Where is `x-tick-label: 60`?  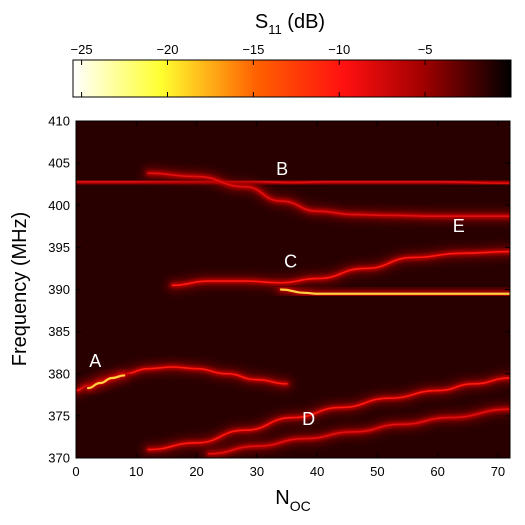 x-tick-label: 60 is located at coordinates (437, 471).